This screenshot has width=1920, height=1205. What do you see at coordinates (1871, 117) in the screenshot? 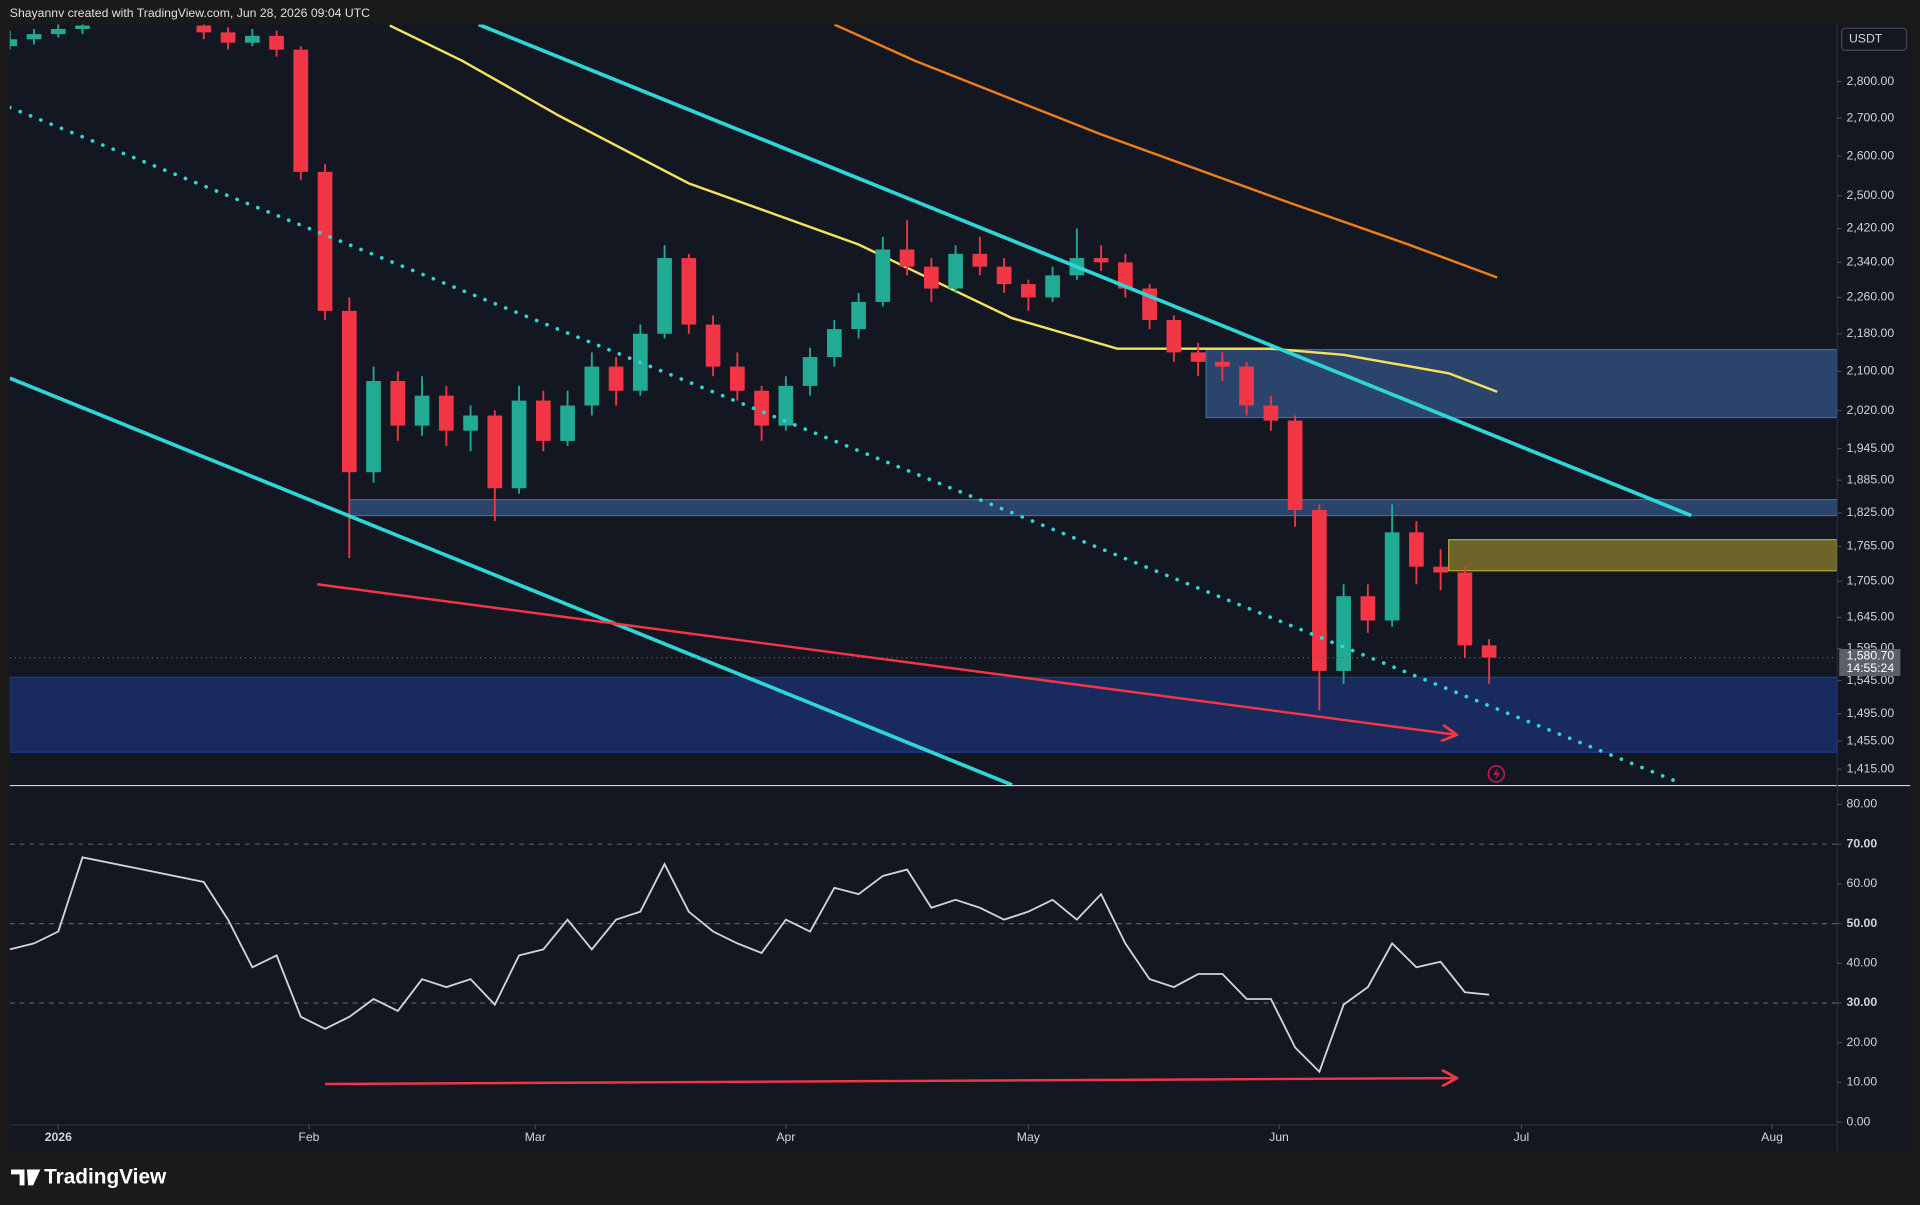
I see `y-tick-label: 2,700.00` at bounding box center [1871, 117].